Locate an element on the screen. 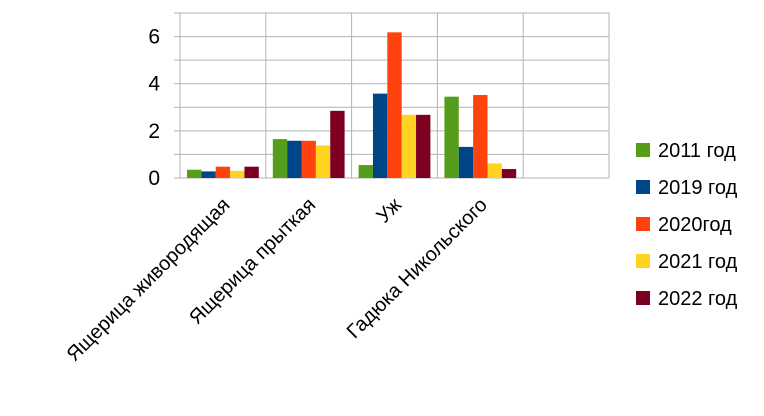 This screenshot has height=416, width=764. legend-label: 2011 год is located at coordinates (697, 151).